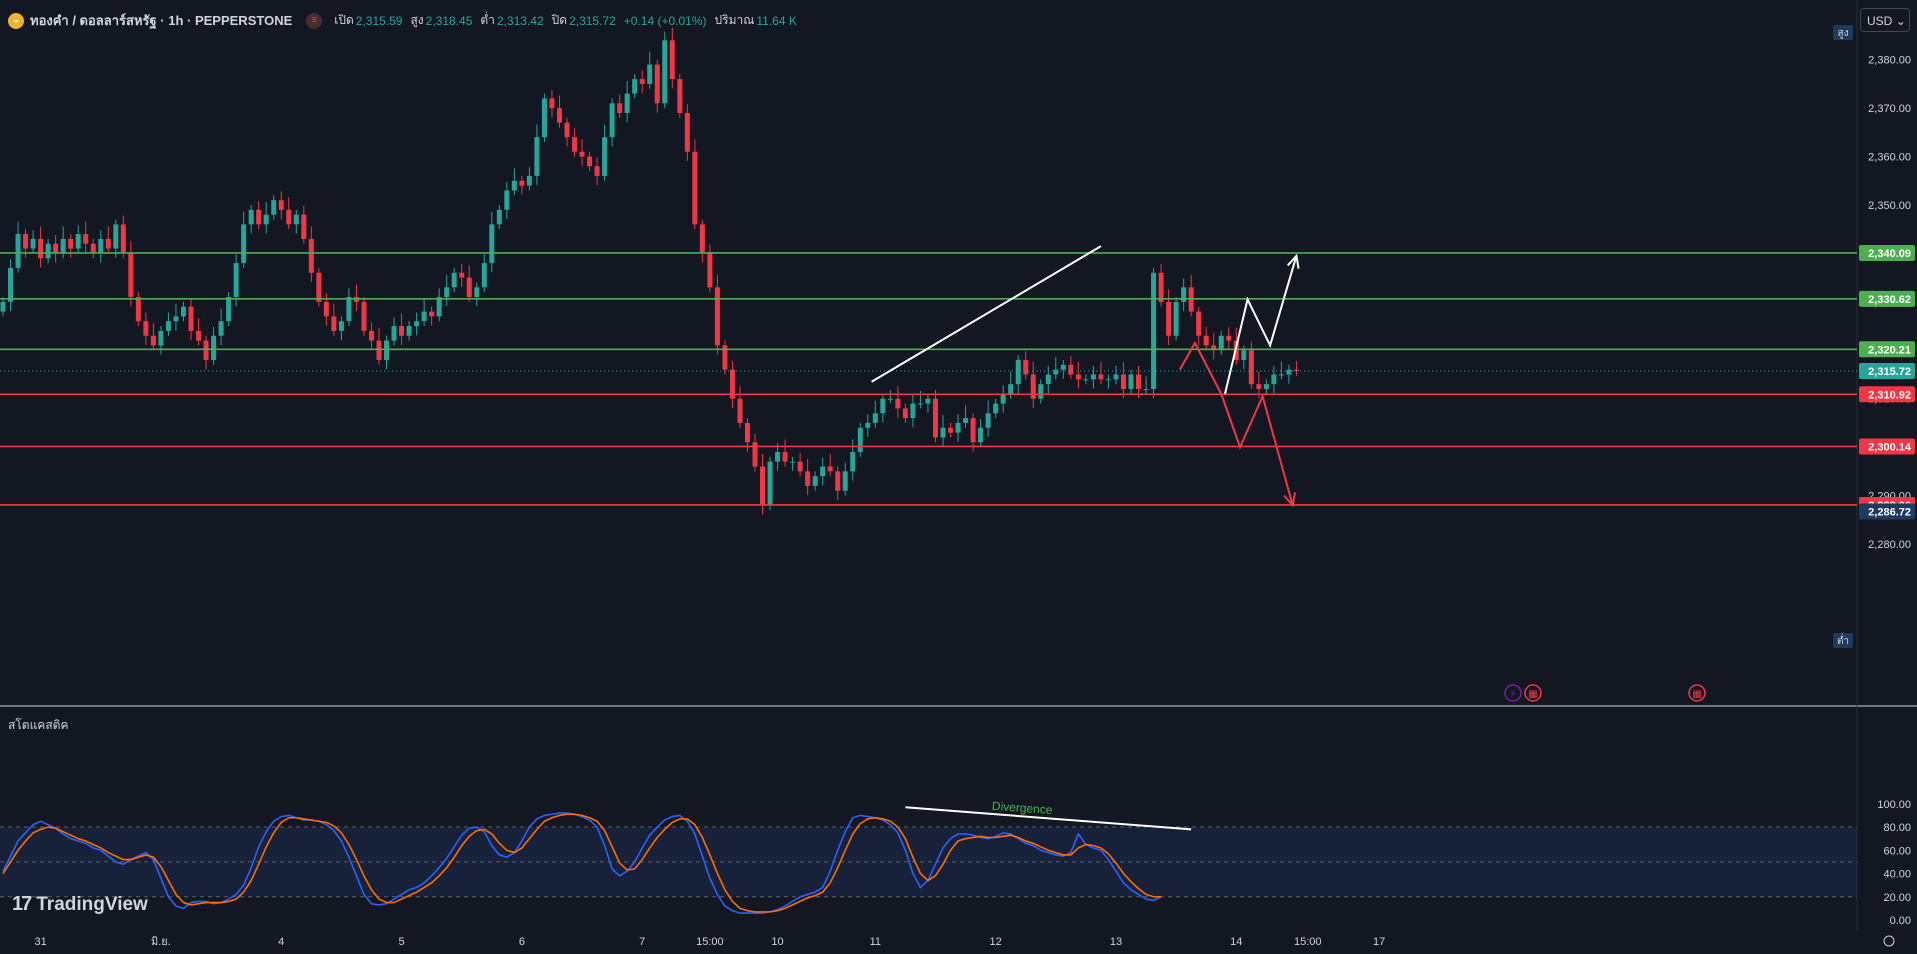 Image resolution: width=1917 pixels, height=954 pixels. I want to click on bull-projection-path-arrowhead, so click(1293, 261).